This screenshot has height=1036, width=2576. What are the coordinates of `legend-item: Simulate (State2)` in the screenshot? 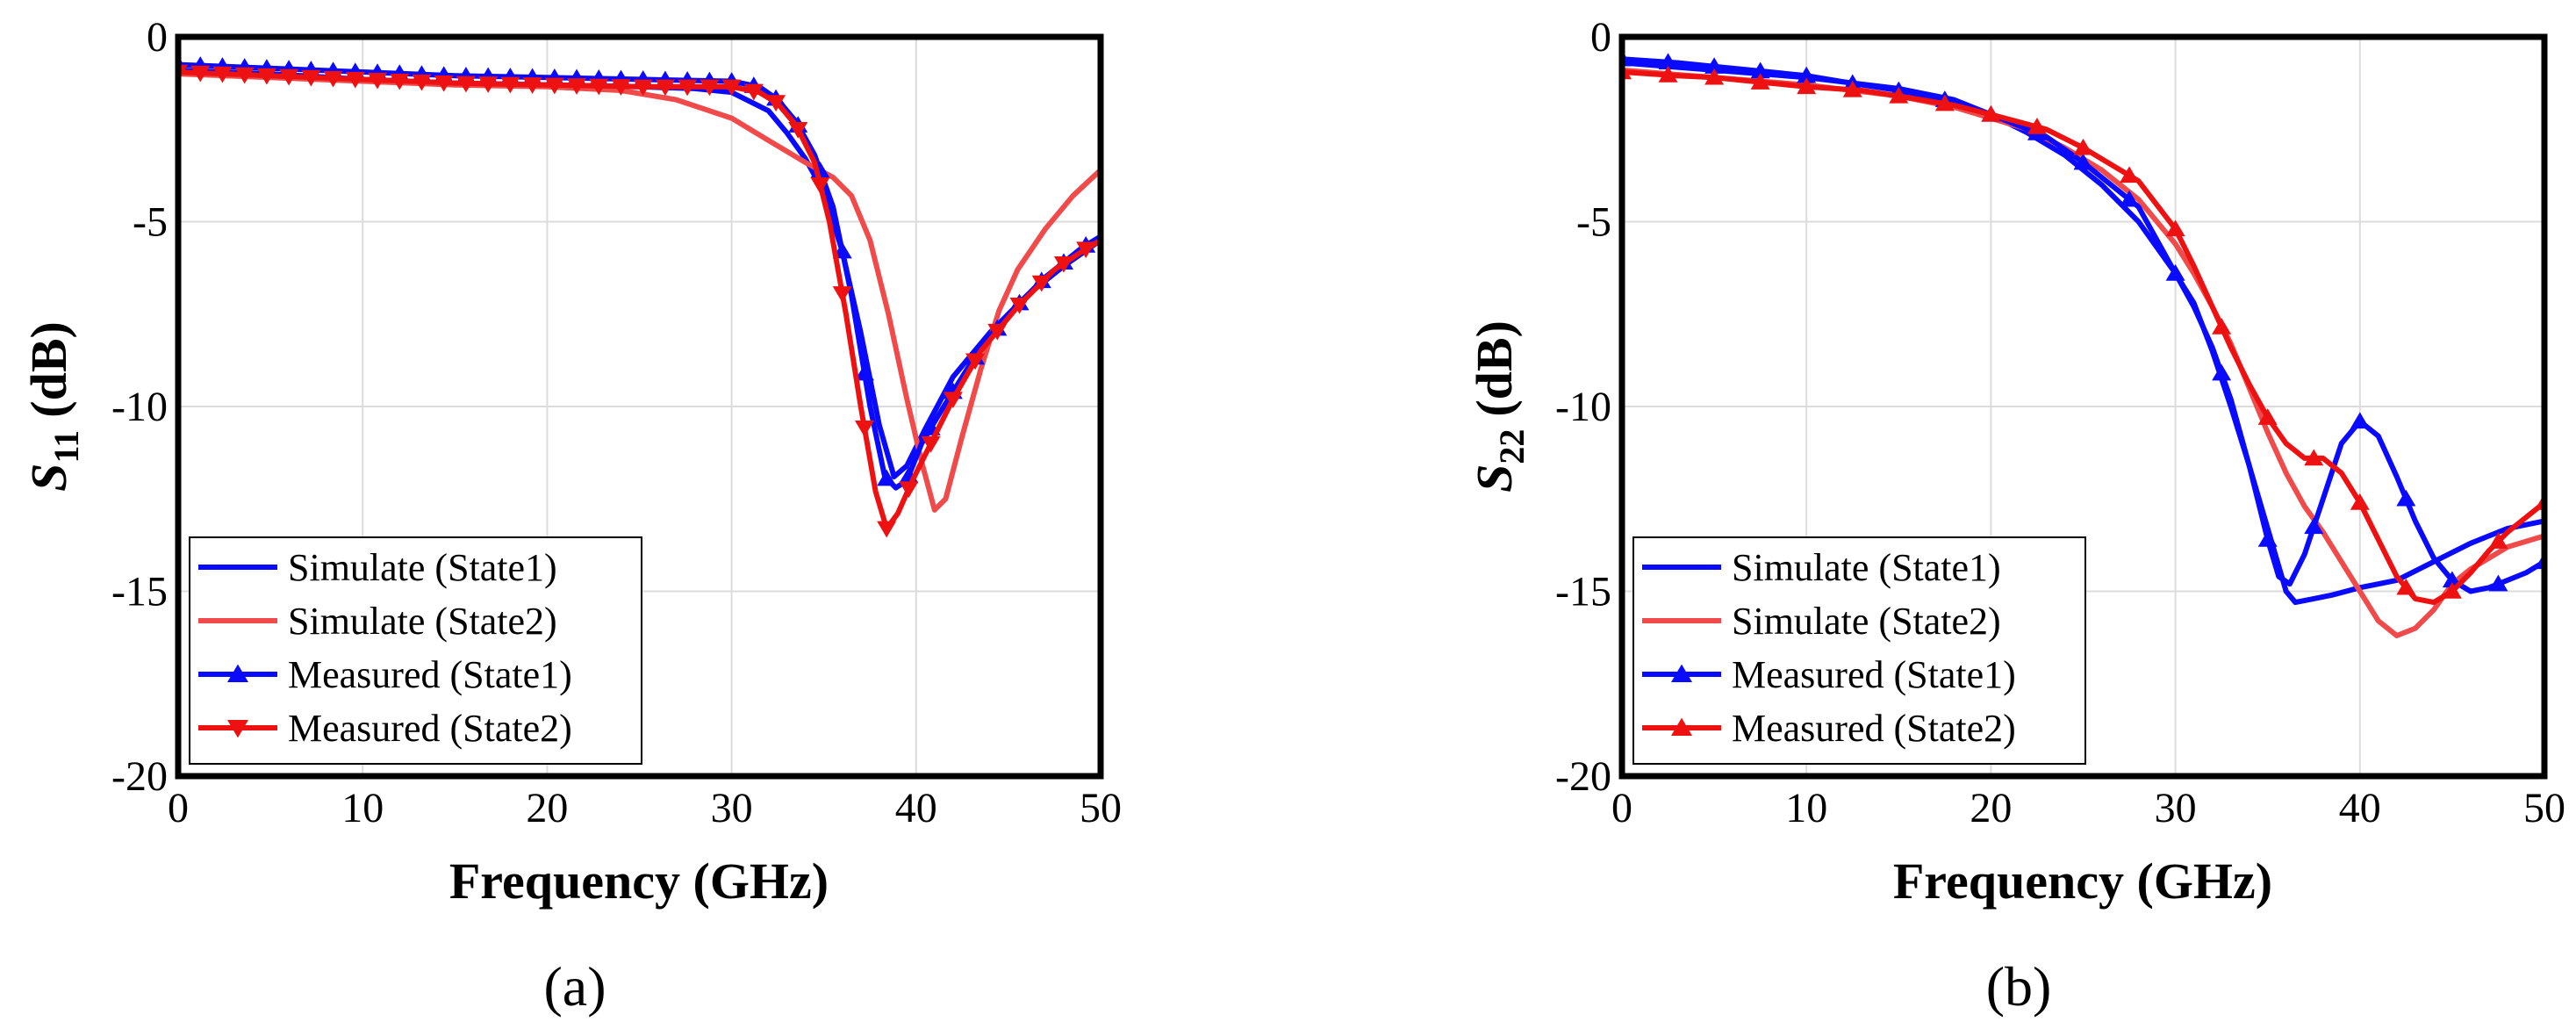 It's located at (377, 621).